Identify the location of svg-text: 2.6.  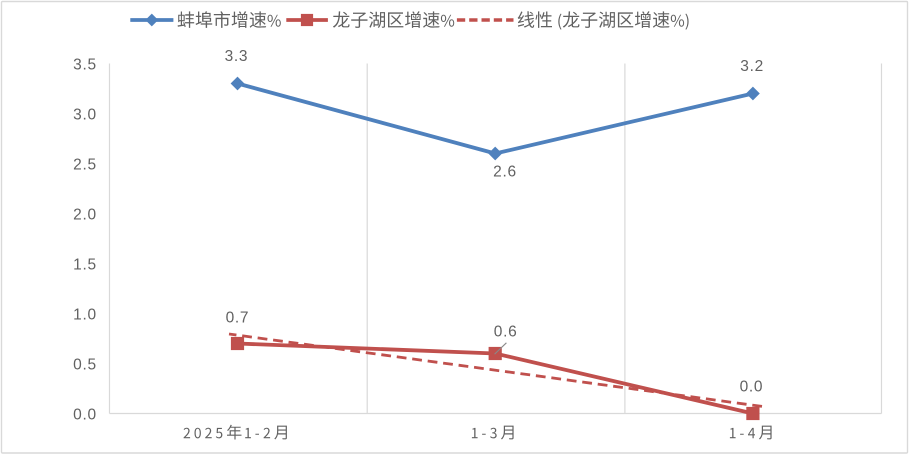
(505, 172).